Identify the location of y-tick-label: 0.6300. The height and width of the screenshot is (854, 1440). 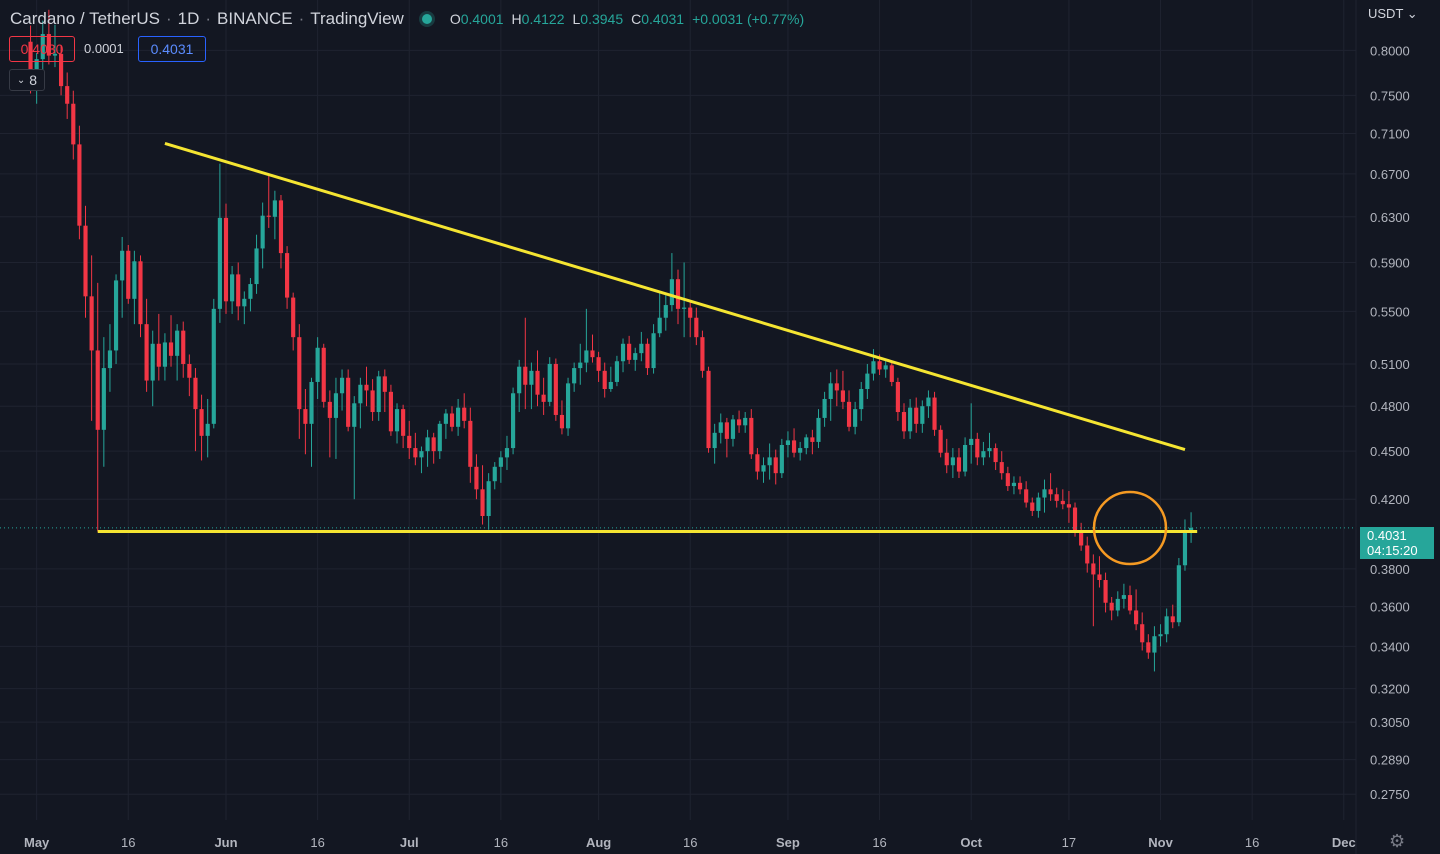
(1390, 217).